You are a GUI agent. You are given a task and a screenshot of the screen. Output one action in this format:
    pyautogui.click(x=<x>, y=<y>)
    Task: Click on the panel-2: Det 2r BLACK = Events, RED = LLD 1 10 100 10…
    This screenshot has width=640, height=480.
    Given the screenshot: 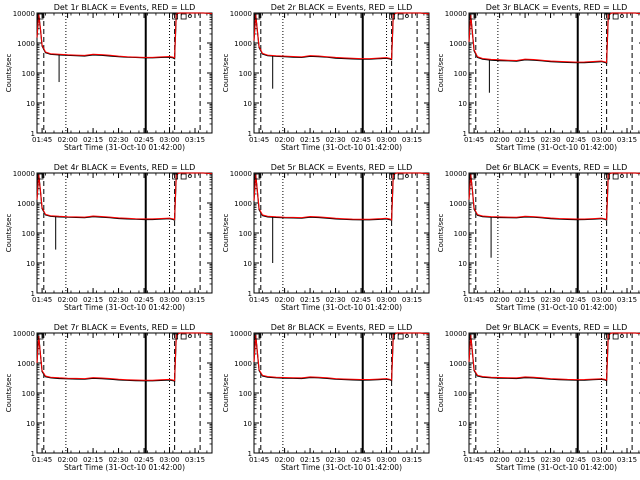 What is the action you would take?
    pyautogui.click(x=326, y=77)
    